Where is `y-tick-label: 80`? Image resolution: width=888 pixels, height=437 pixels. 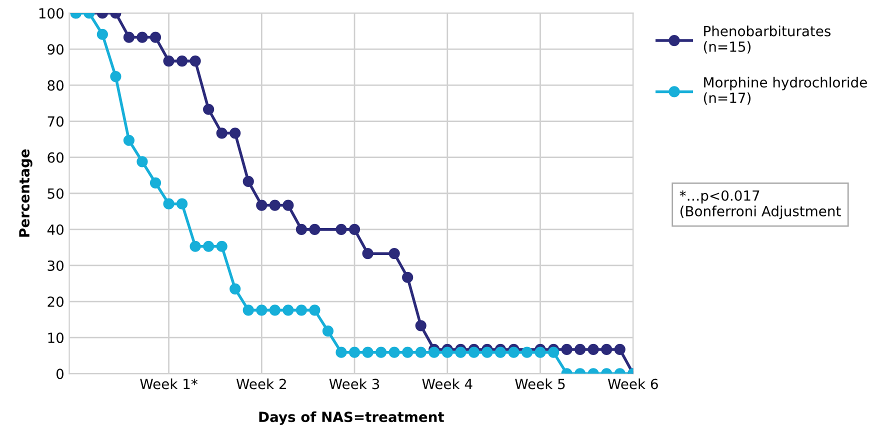 y-tick-label: 80 is located at coordinates (56, 85).